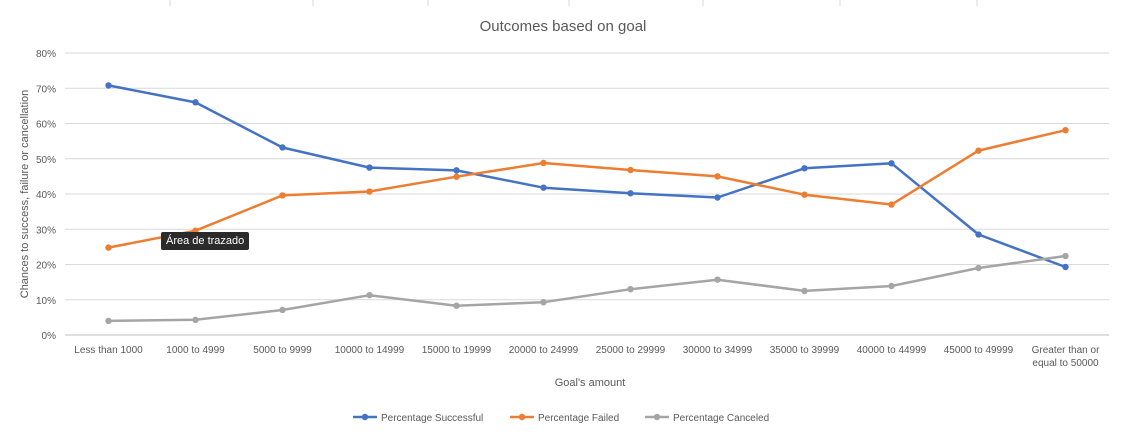 Image resolution: width=1123 pixels, height=433 pixels. Describe the element at coordinates (46, 301) in the screenshot. I see `y-tick-label: 10%` at that location.